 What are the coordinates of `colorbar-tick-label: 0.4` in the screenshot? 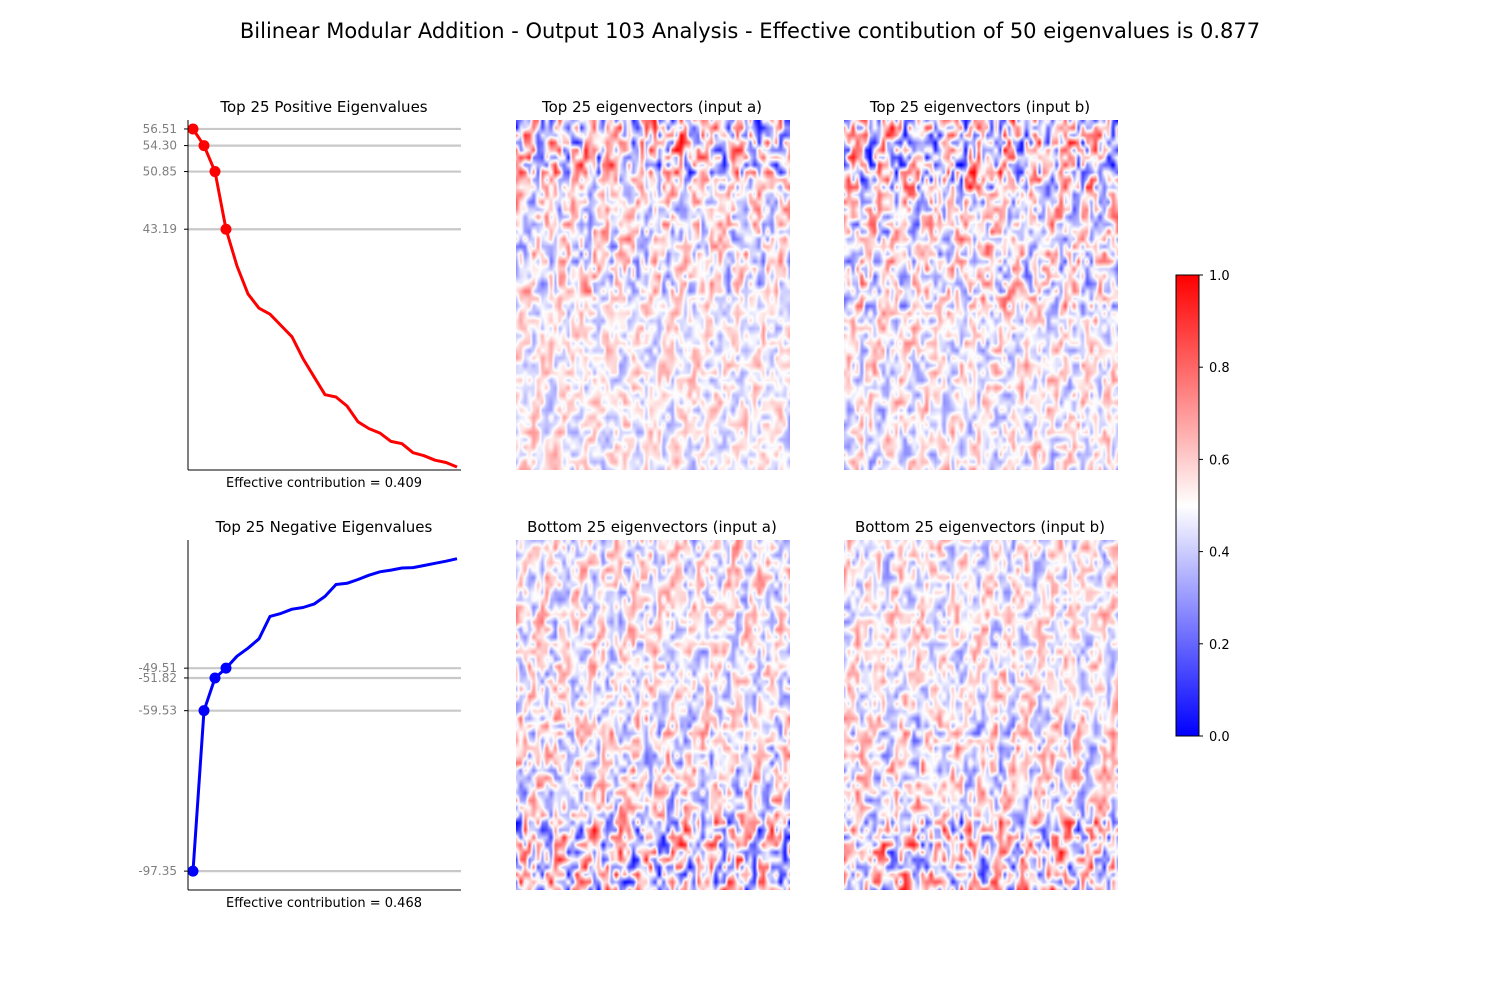 It's located at (1219, 553).